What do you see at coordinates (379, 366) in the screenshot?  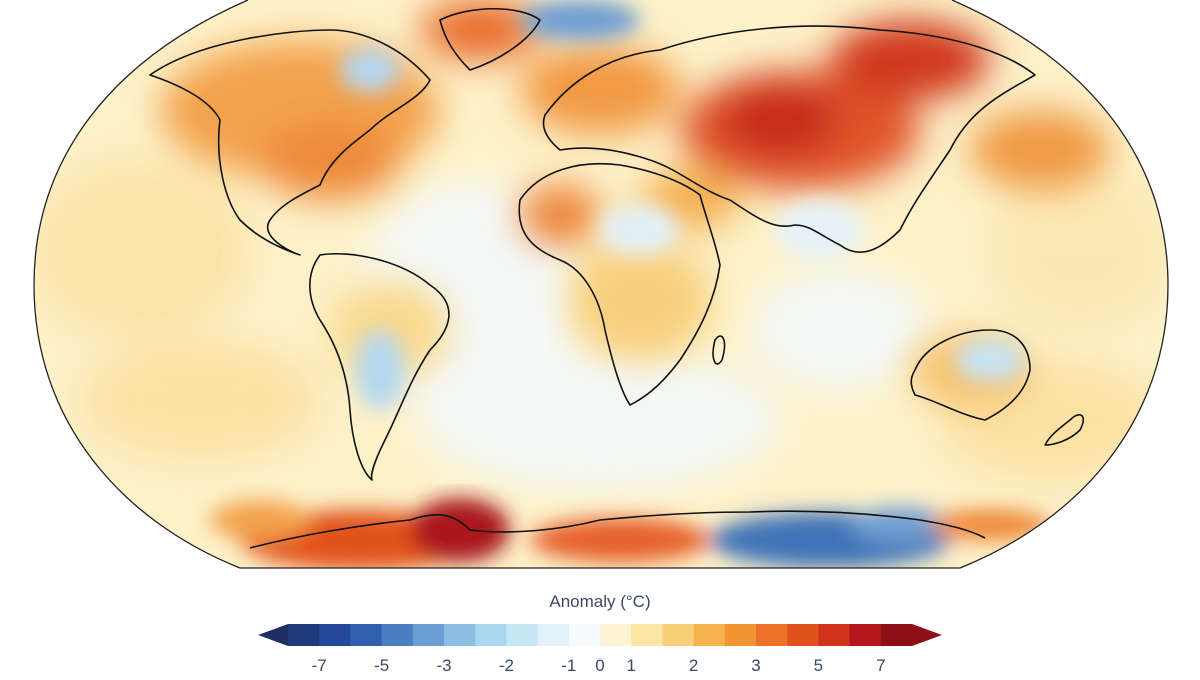 I see `coastline-south-america` at bounding box center [379, 366].